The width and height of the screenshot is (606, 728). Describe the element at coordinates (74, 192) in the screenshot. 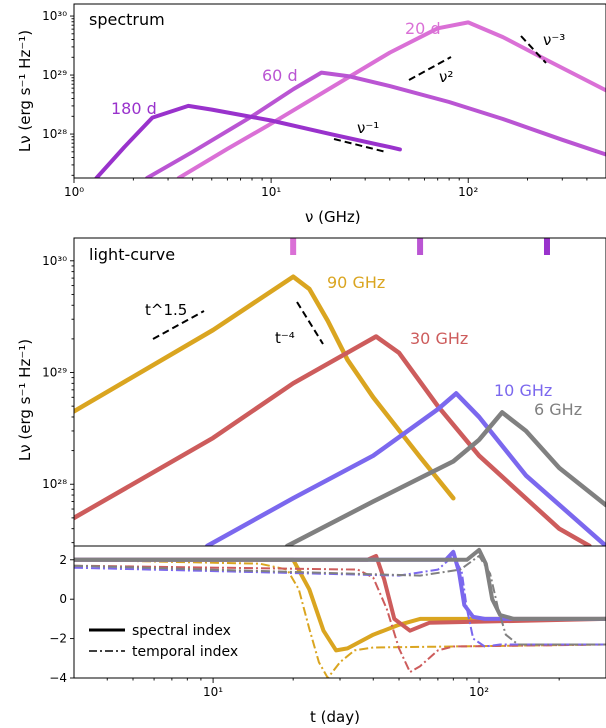

I see `spectrum-xtick-0-label: 10⁰` at that location.